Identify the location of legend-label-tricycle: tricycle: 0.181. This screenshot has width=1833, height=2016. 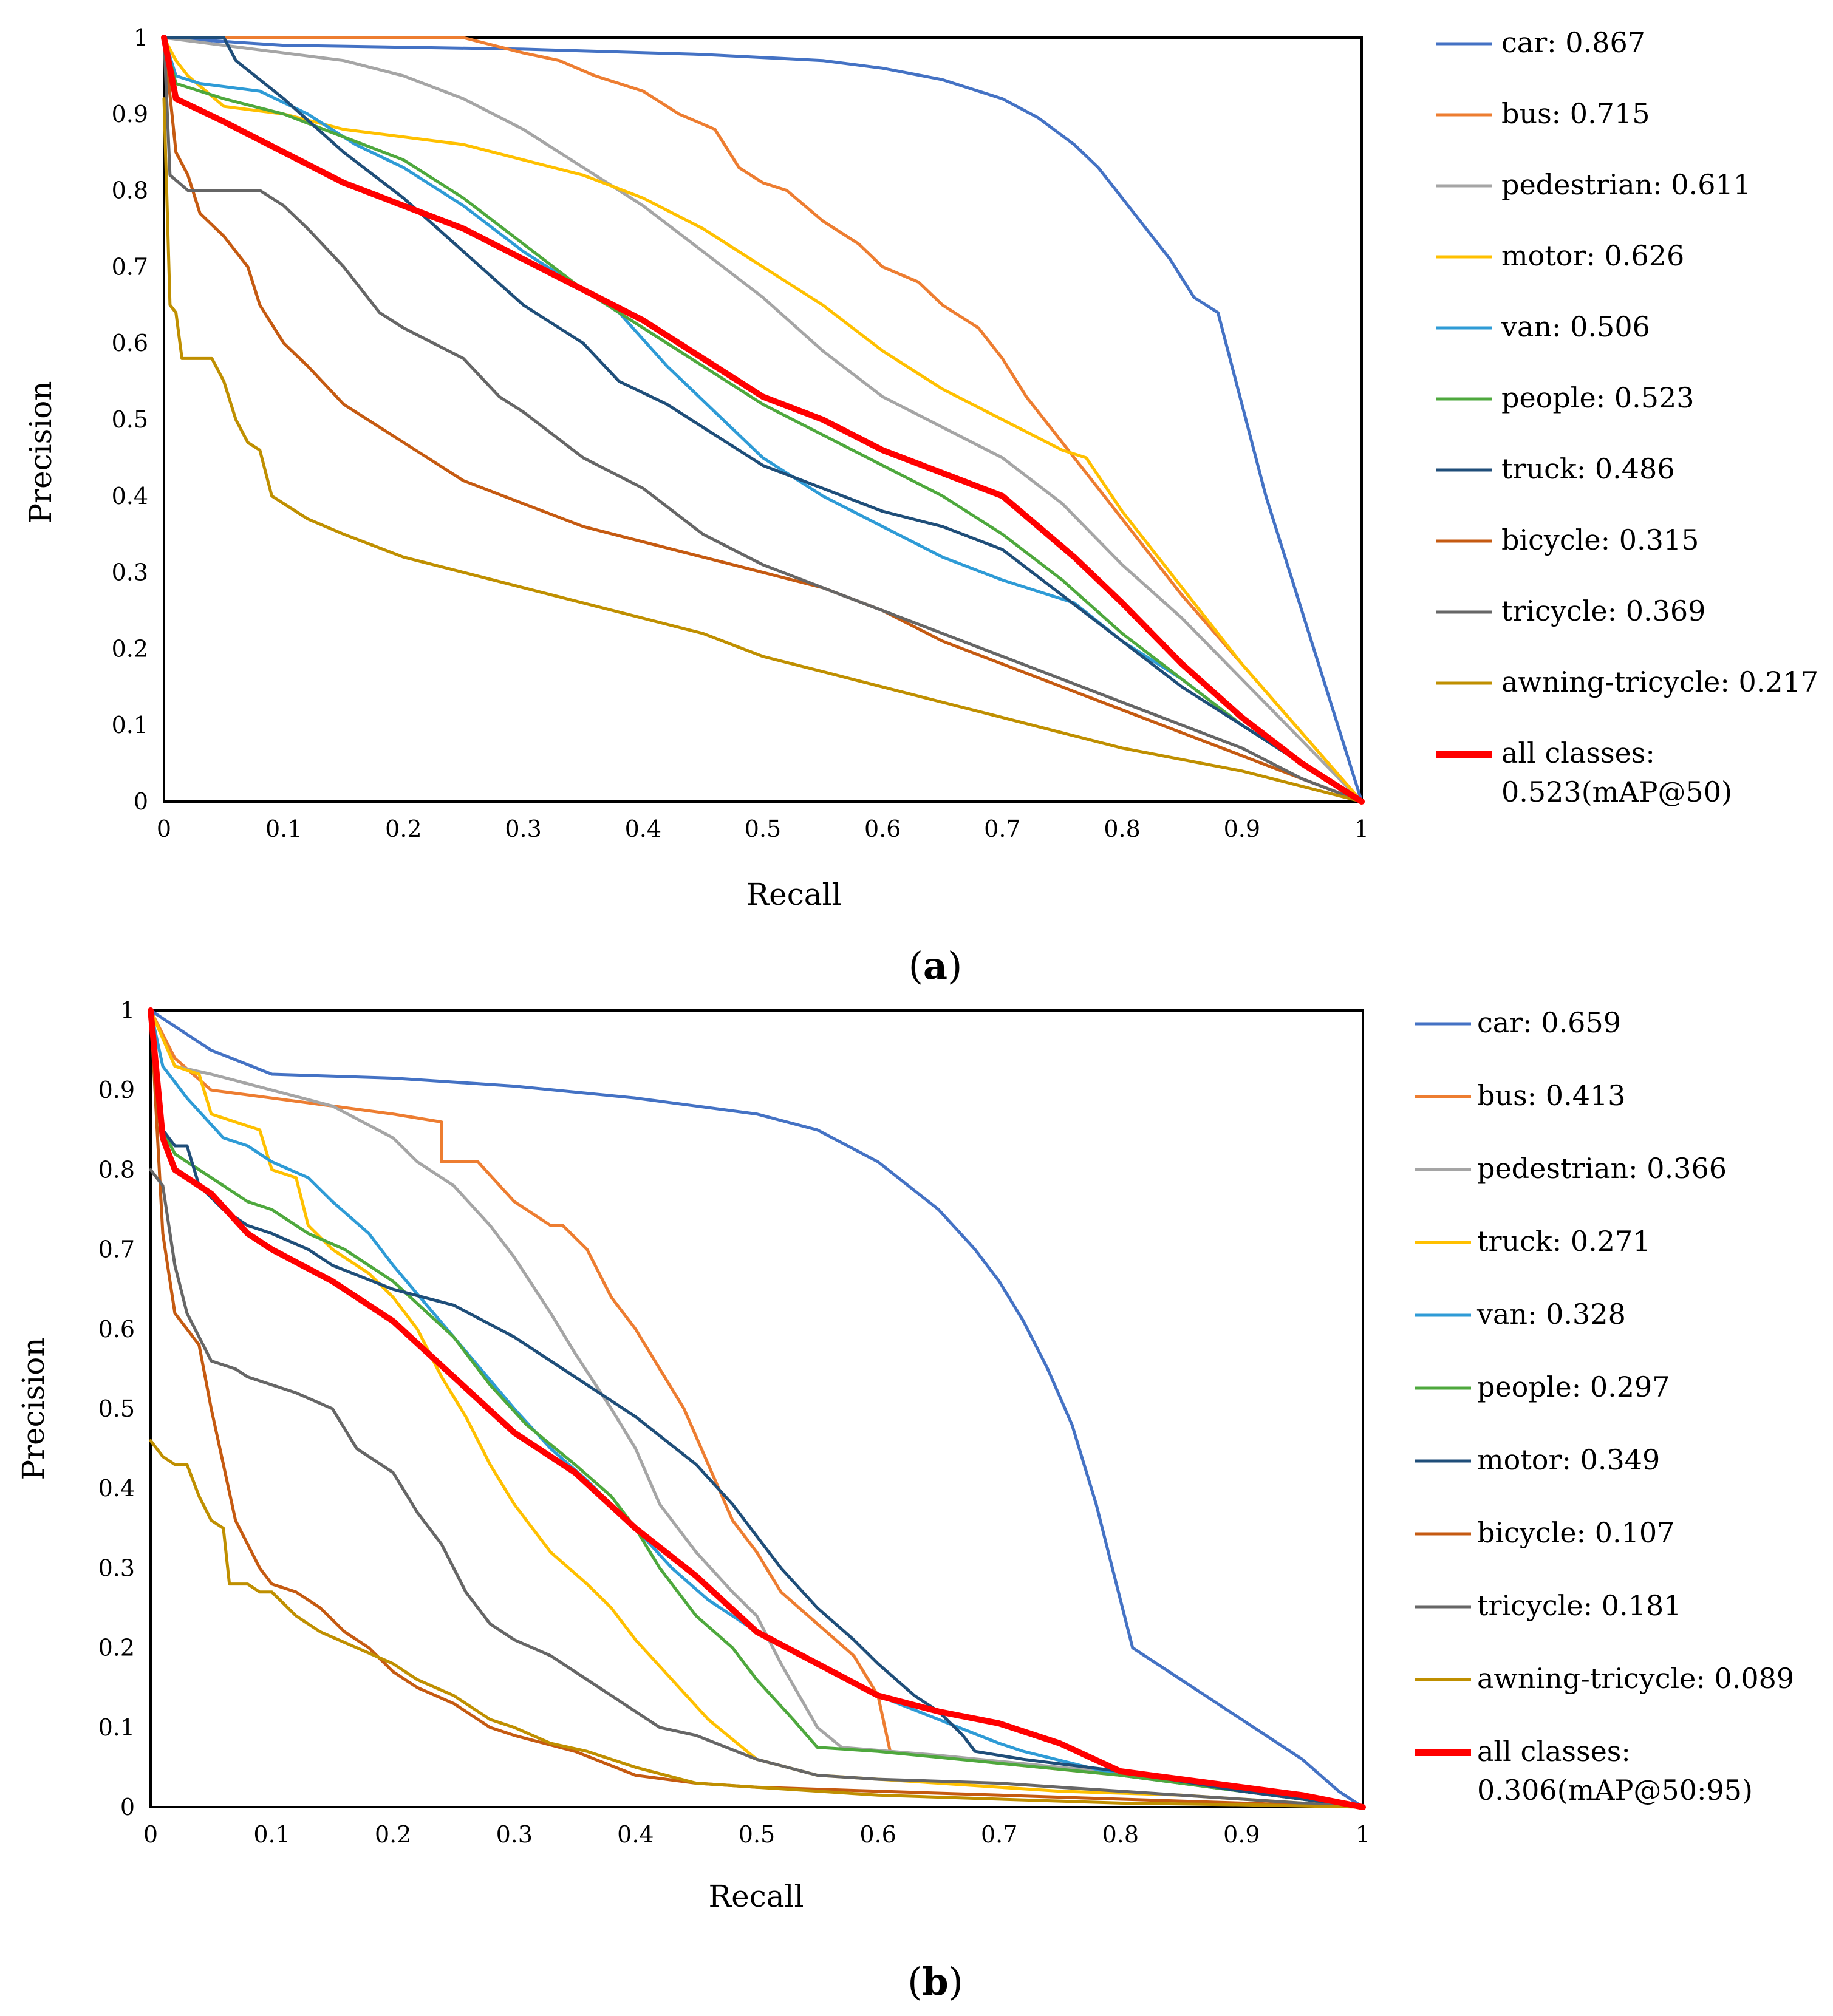
(1579, 1605).